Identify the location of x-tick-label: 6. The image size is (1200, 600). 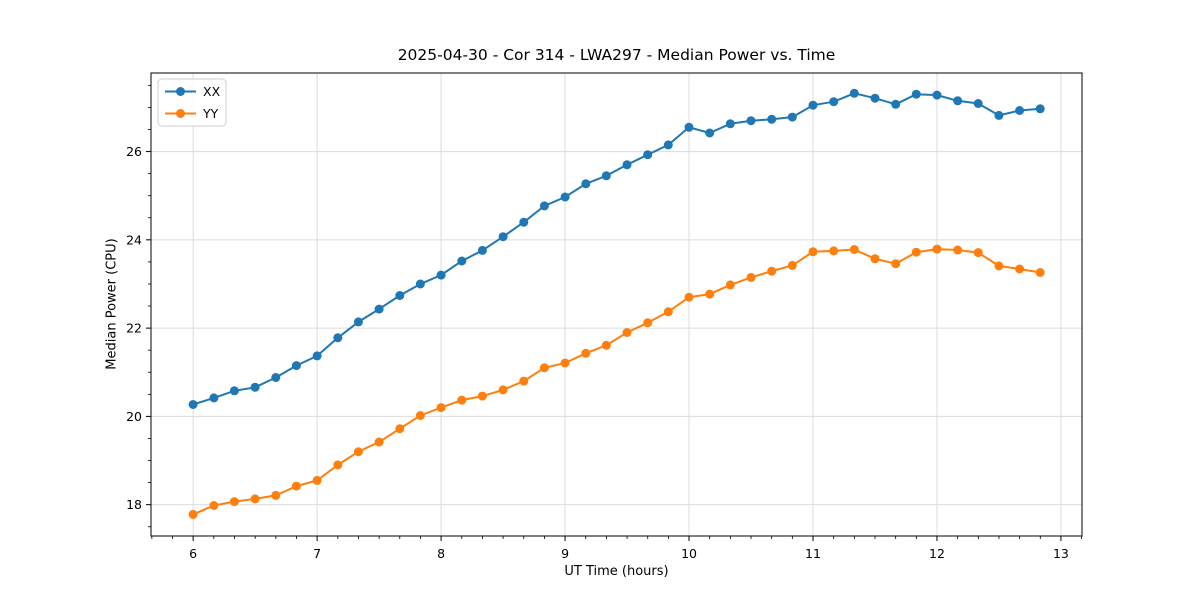
(193, 553).